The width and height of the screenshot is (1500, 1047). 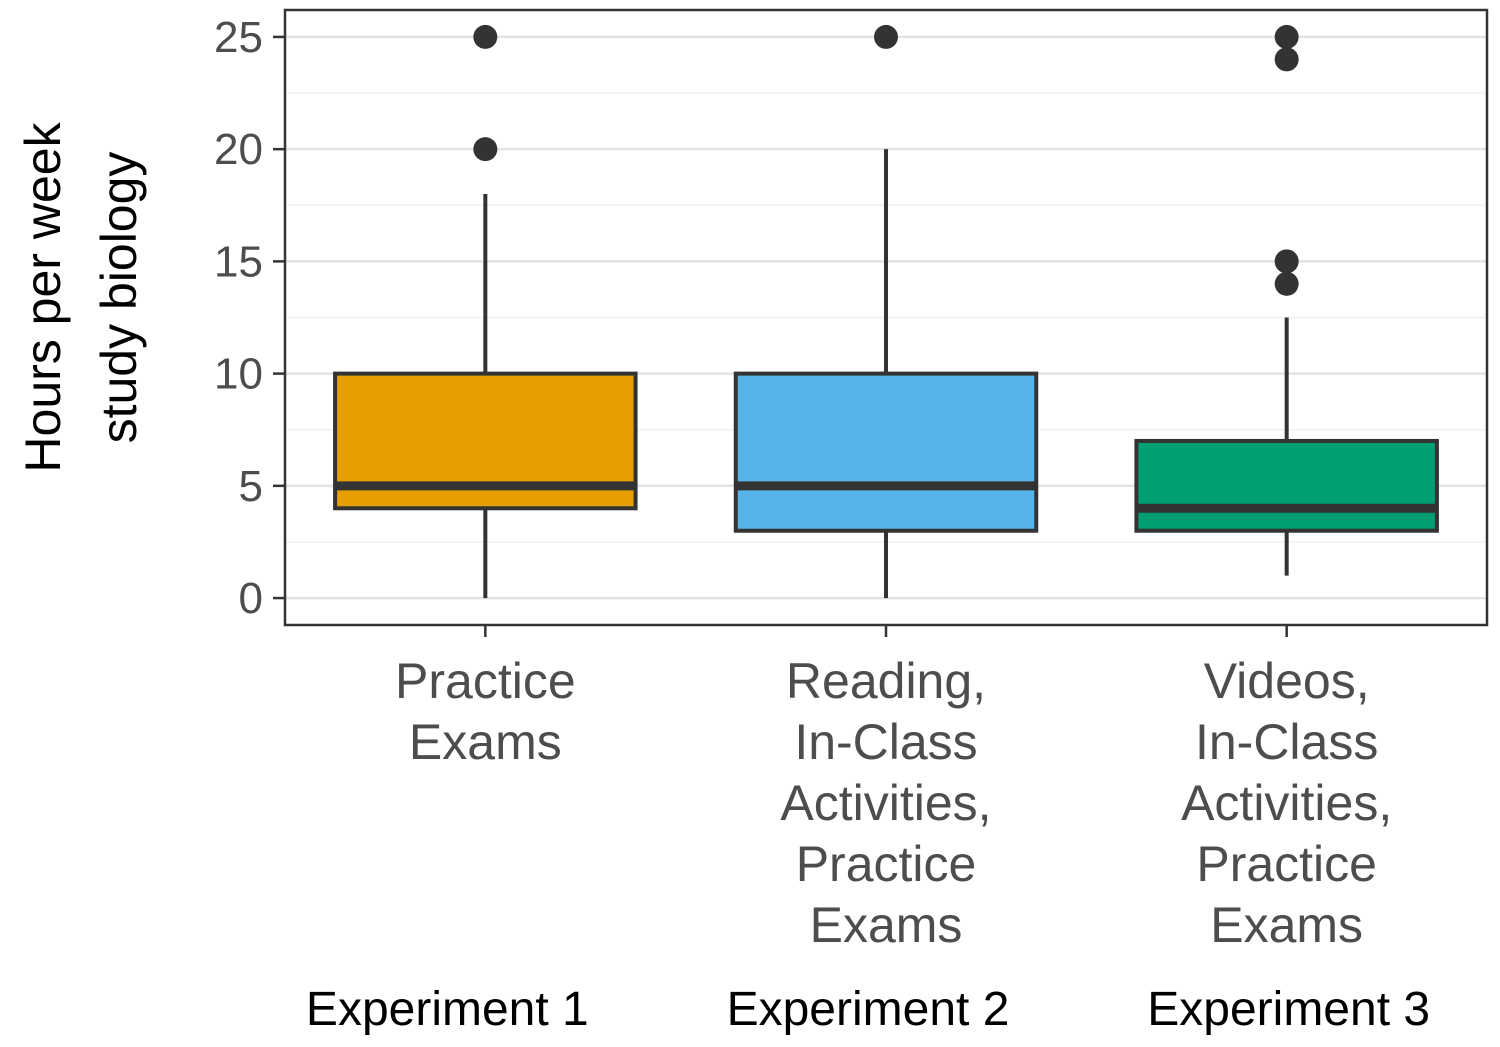 I want to click on y-axis-title-line2: study biology, so click(x=119, y=298).